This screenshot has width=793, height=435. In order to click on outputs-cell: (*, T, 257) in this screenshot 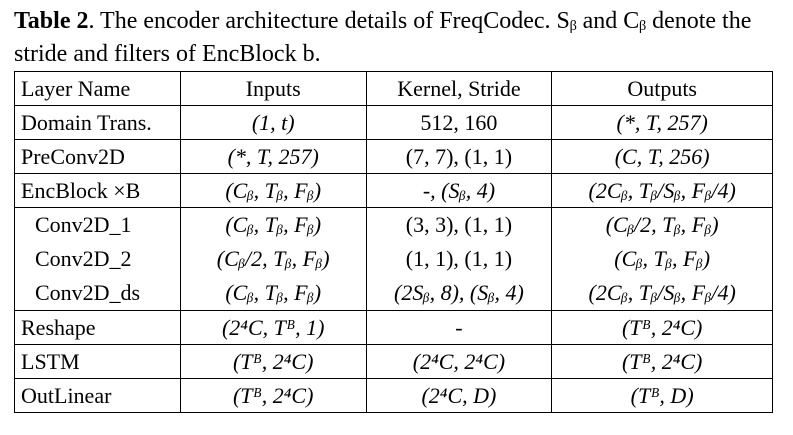, I will do `click(662, 122)`.